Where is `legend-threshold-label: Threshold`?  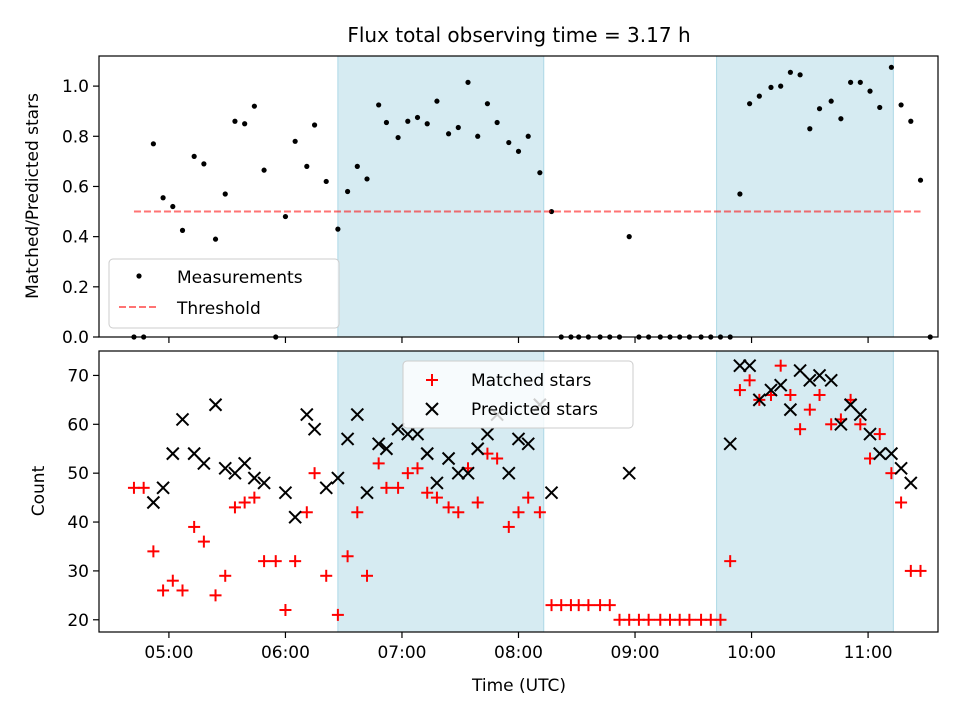 legend-threshold-label: Threshold is located at coordinates (218, 309).